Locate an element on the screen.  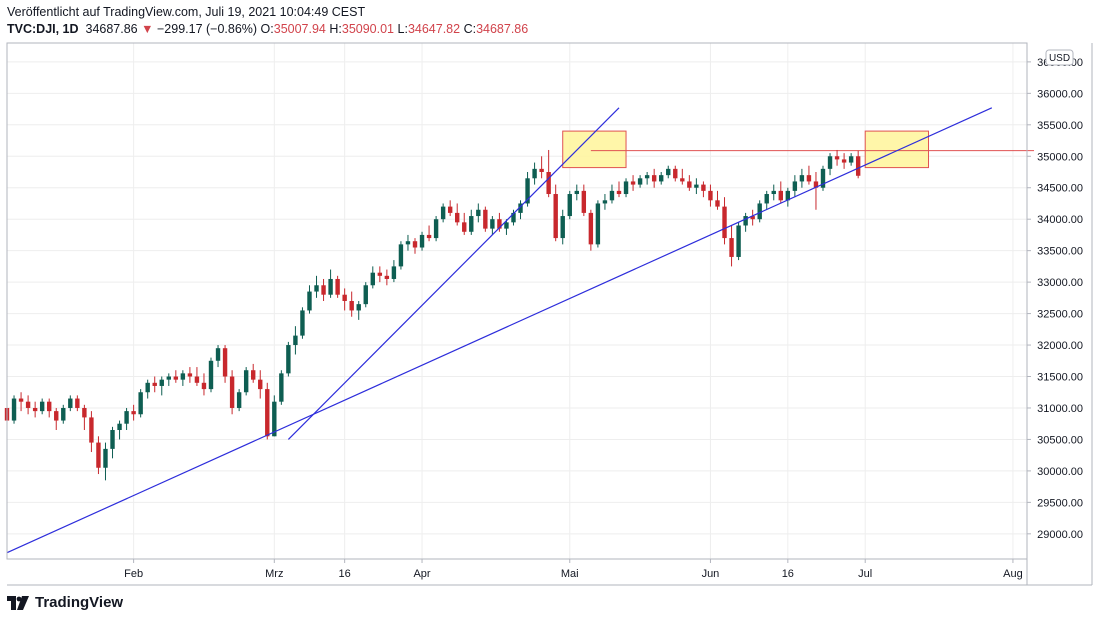
price-tick-label: 33500.00 is located at coordinates (1060, 252).